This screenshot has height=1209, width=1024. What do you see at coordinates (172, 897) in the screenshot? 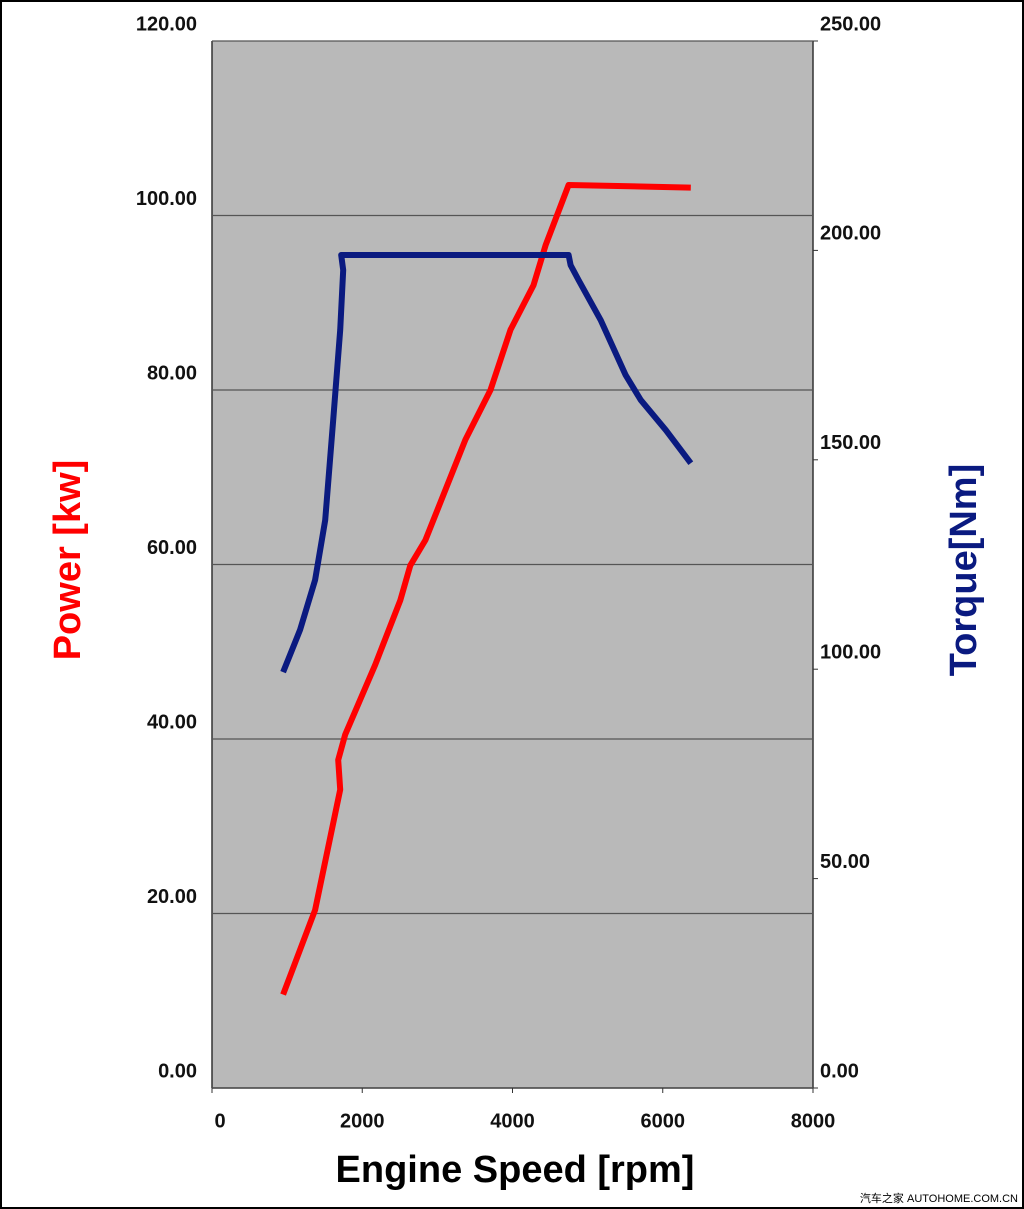
I see `y-tick-label: 20.00` at bounding box center [172, 897].